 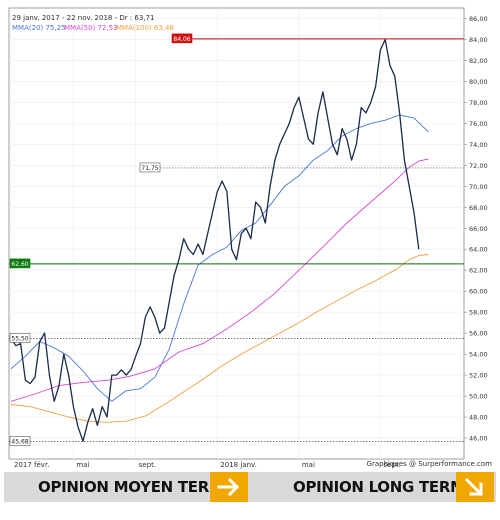 I want to click on y-tick-label: 58,00, so click(x=478, y=313).